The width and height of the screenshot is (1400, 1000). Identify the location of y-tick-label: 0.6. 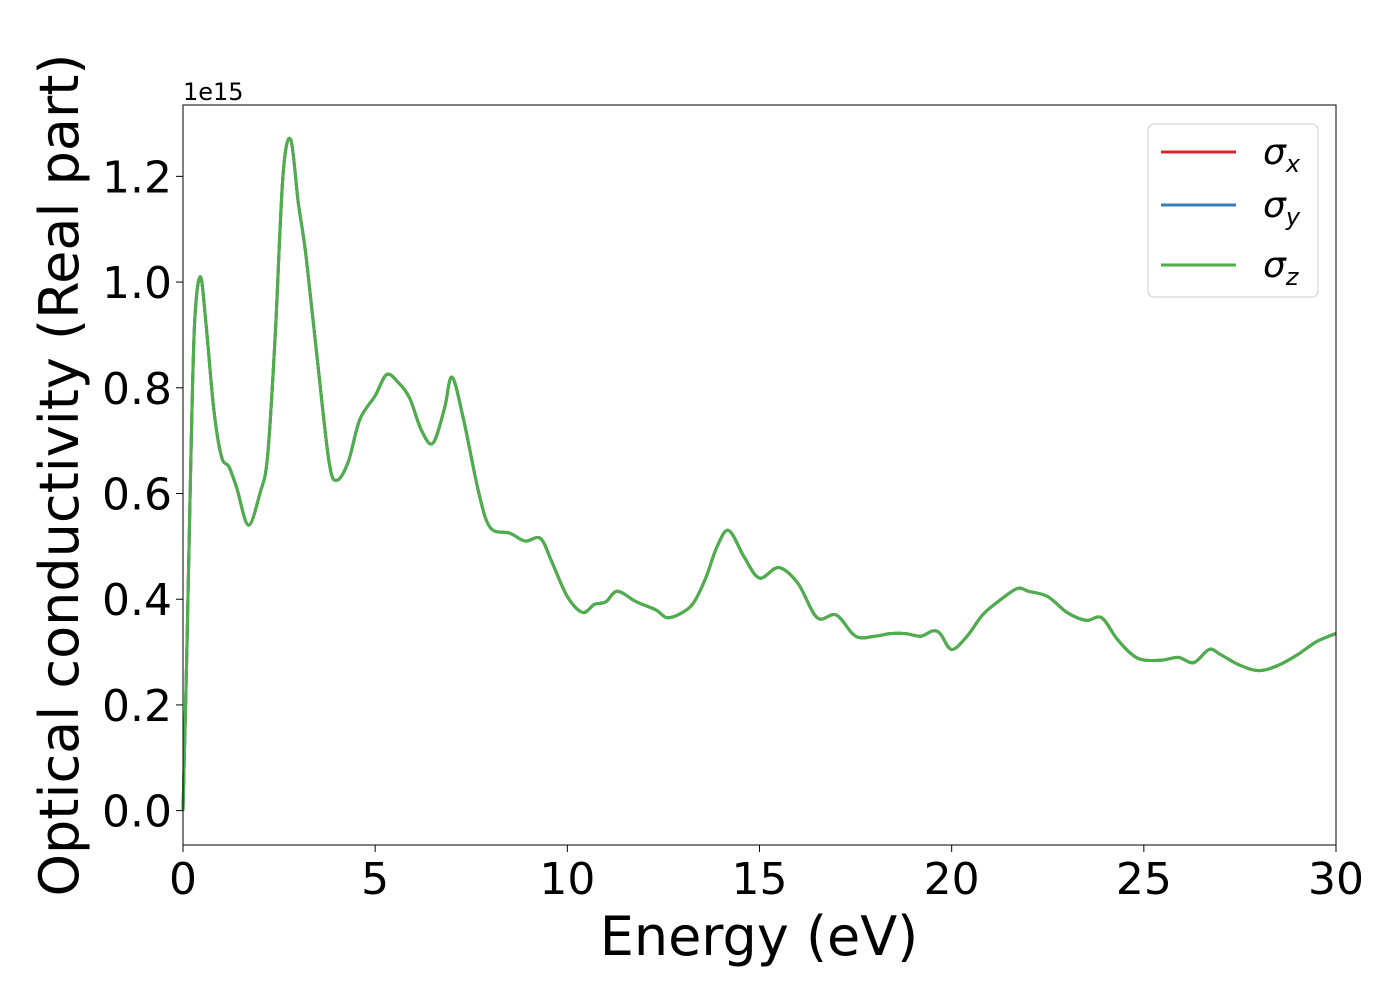
(137, 495).